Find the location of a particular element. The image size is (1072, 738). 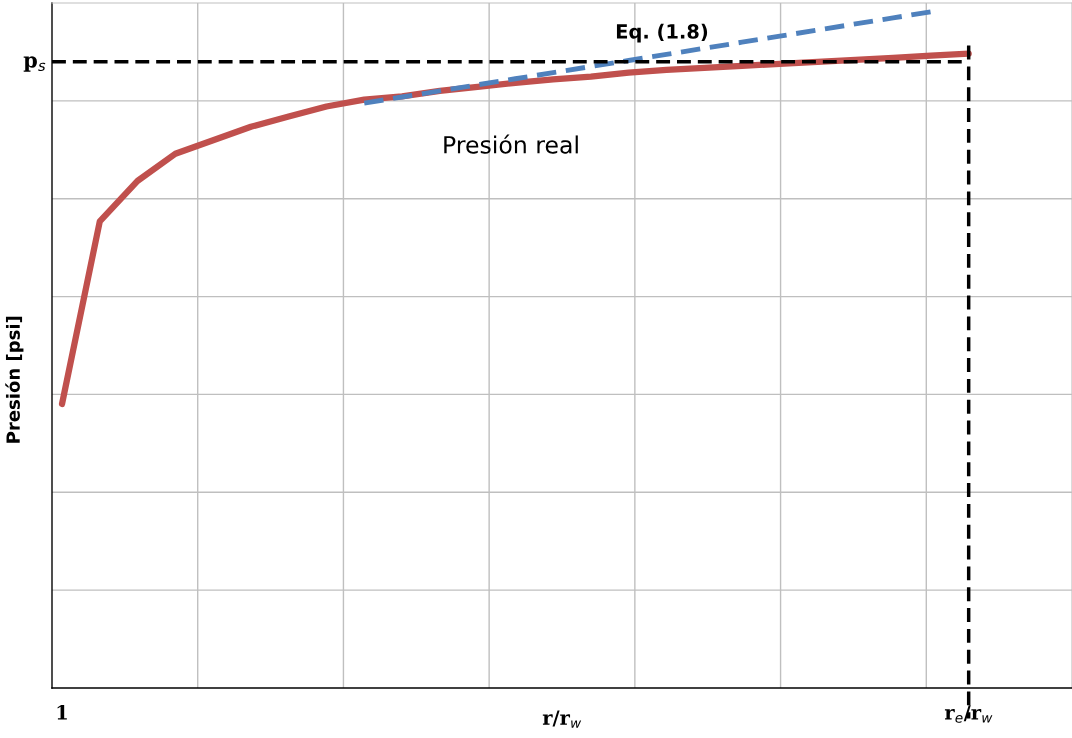

x-tick-label: r$_{e}$/r$_{w}$ is located at coordinates (968, 714).